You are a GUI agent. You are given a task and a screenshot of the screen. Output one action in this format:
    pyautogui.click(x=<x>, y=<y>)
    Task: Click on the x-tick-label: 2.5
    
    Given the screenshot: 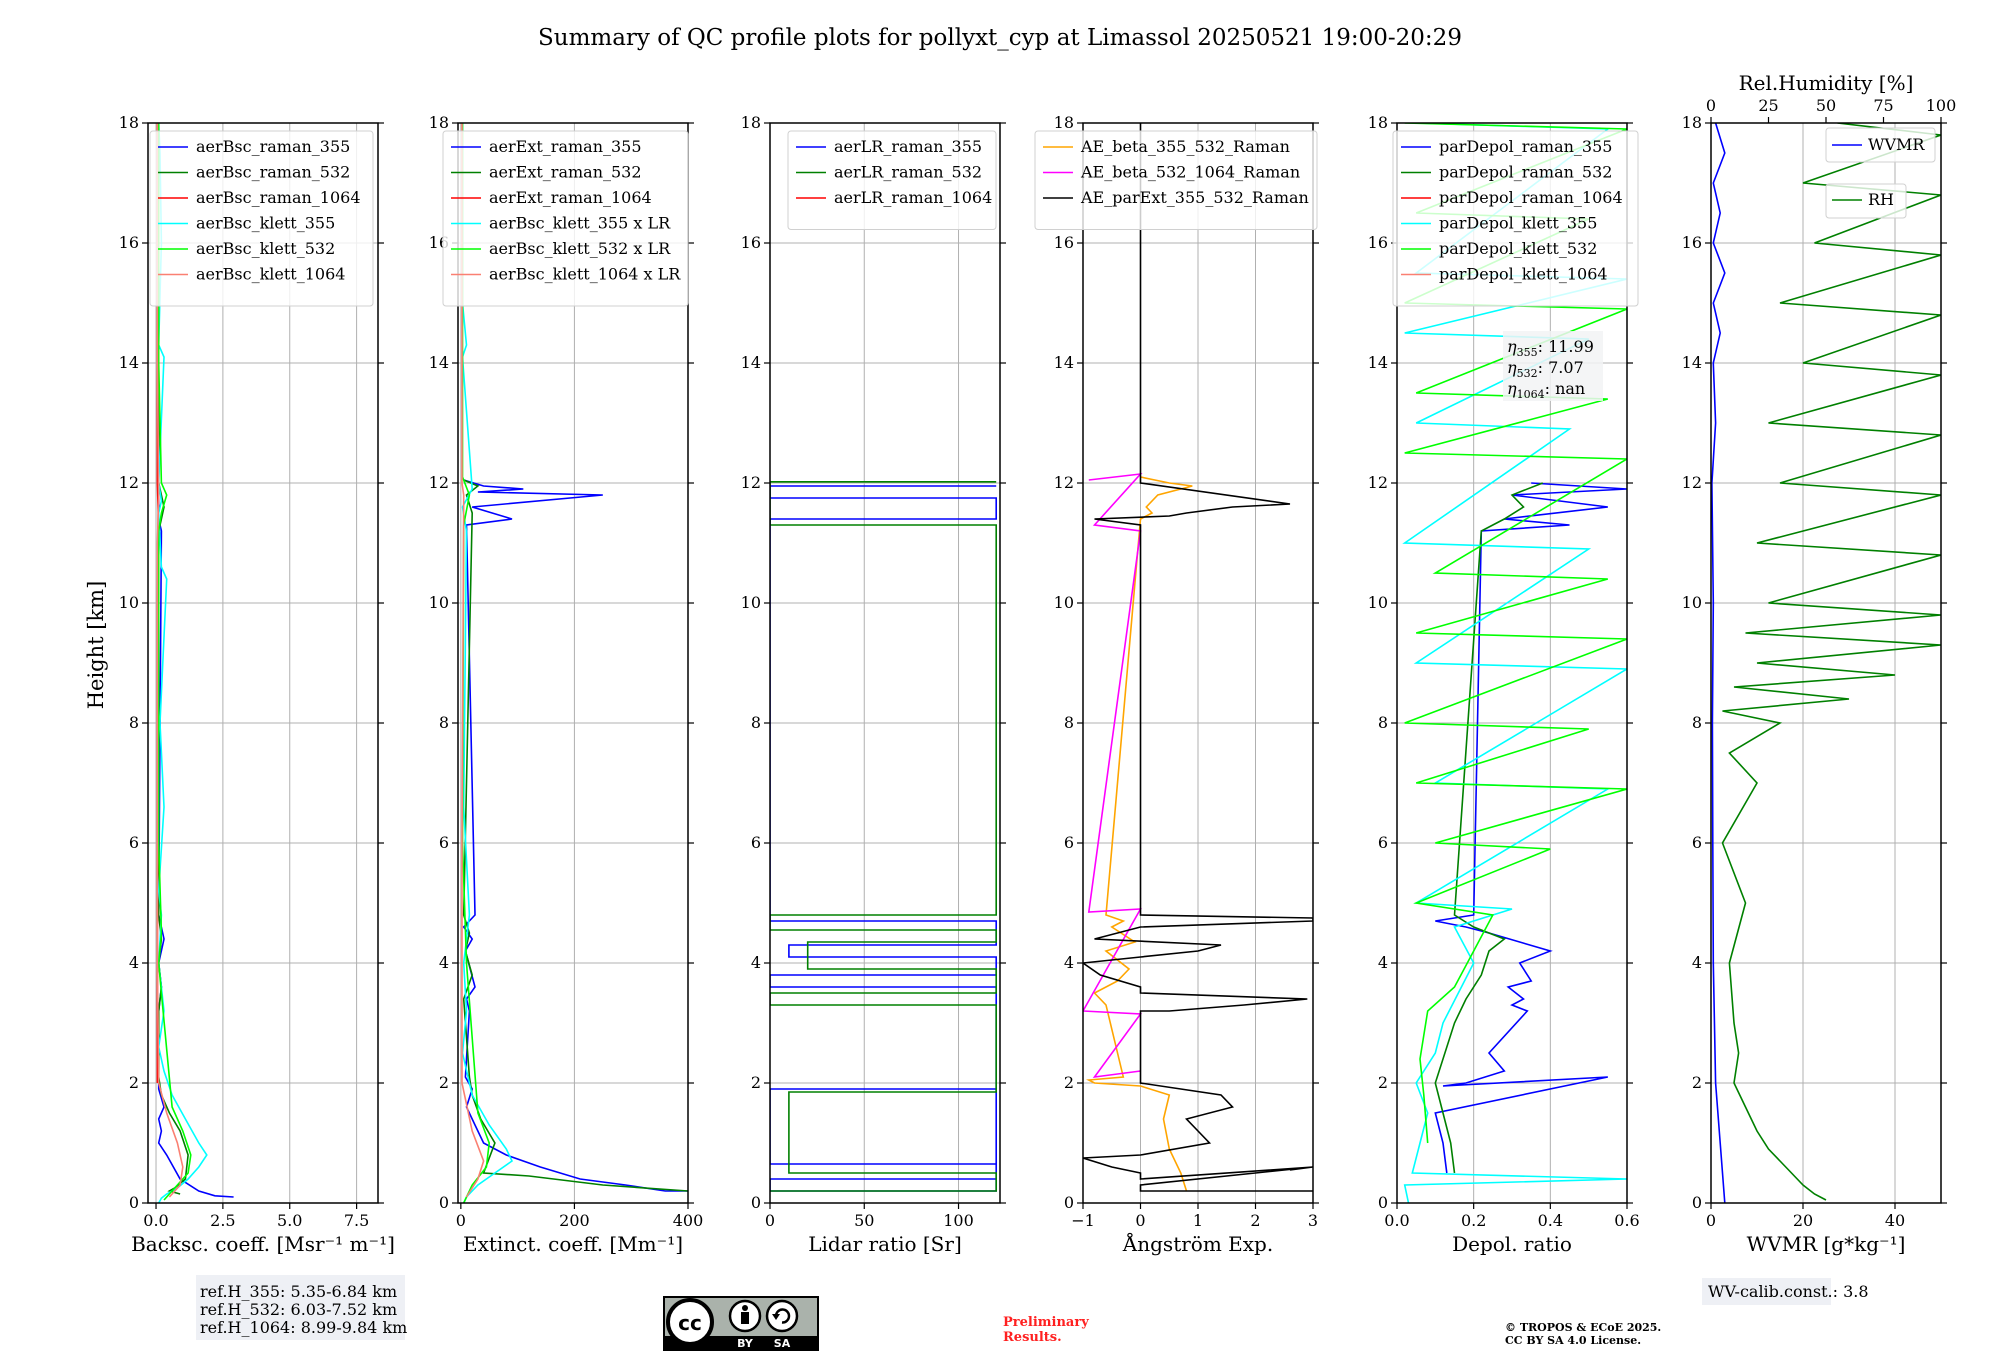 What is the action you would take?
    pyautogui.click(x=222, y=1220)
    